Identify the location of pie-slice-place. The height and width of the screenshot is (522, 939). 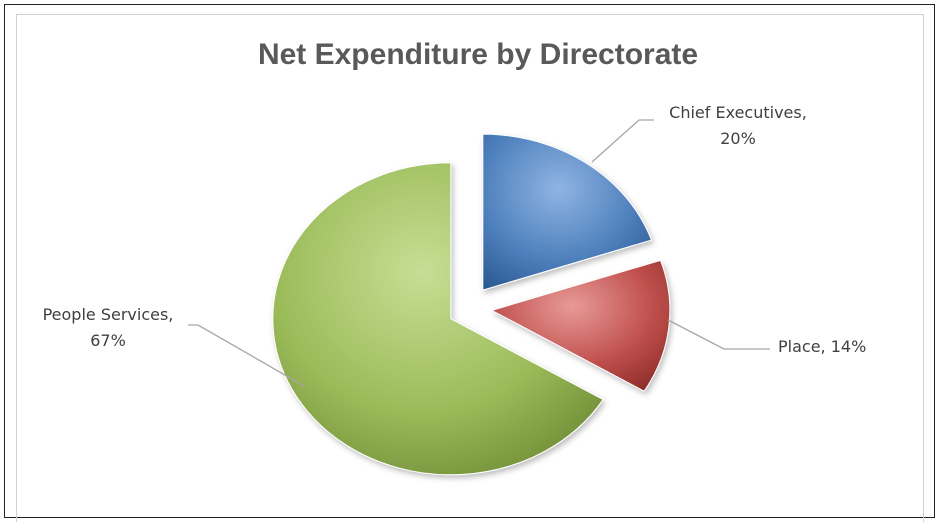
(580, 325).